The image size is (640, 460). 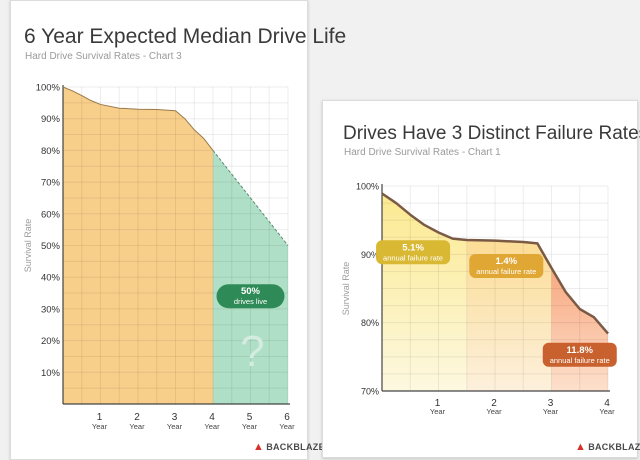 I want to click on annotation-value: 5.1%, so click(x=413, y=247).